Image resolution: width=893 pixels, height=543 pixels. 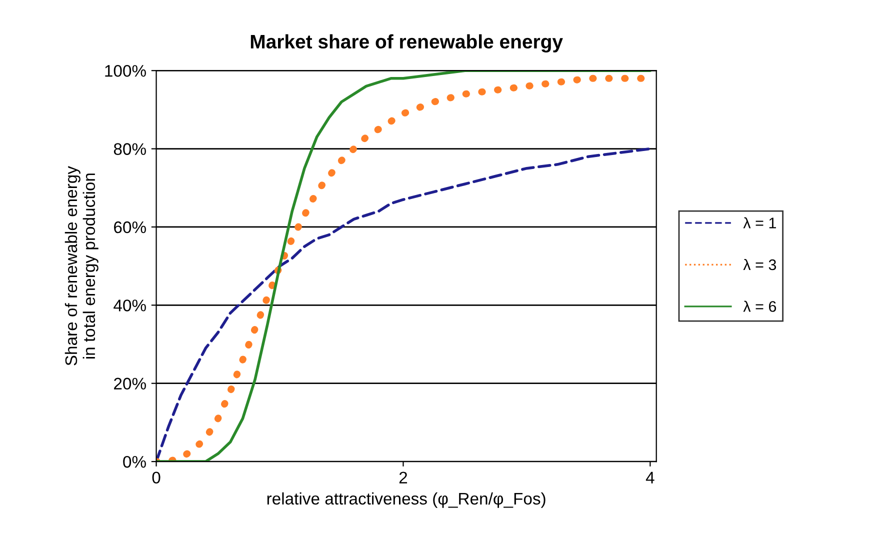 What do you see at coordinates (130, 149) in the screenshot?
I see `y-tick-label: 80%` at bounding box center [130, 149].